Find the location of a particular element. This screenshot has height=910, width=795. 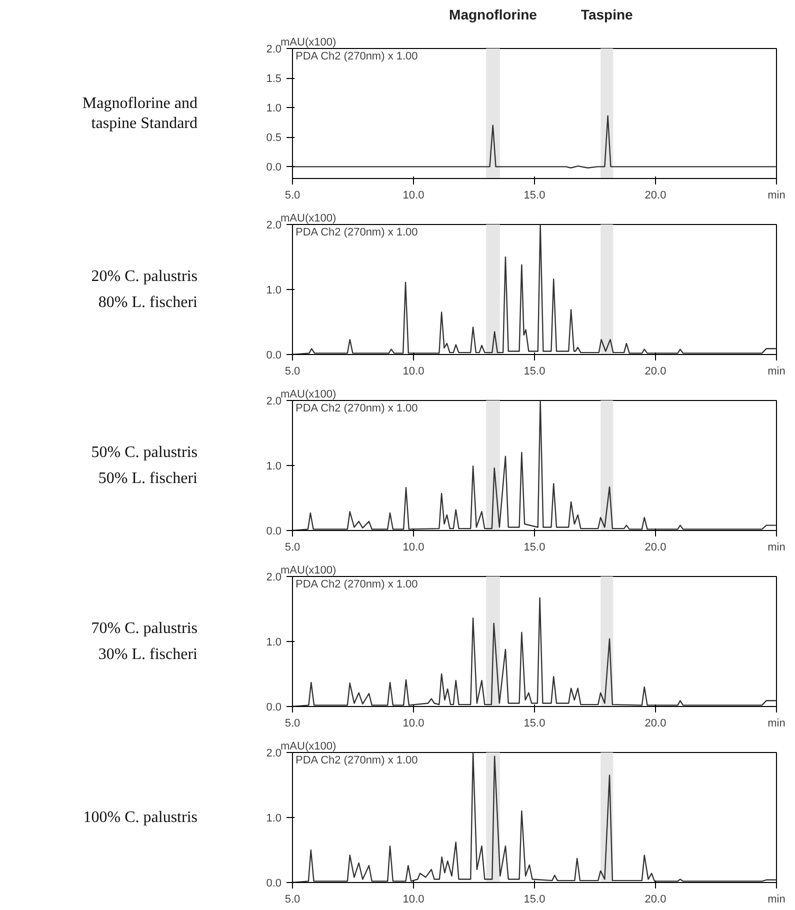

y-tick-label: 0.5 is located at coordinates (274, 138).